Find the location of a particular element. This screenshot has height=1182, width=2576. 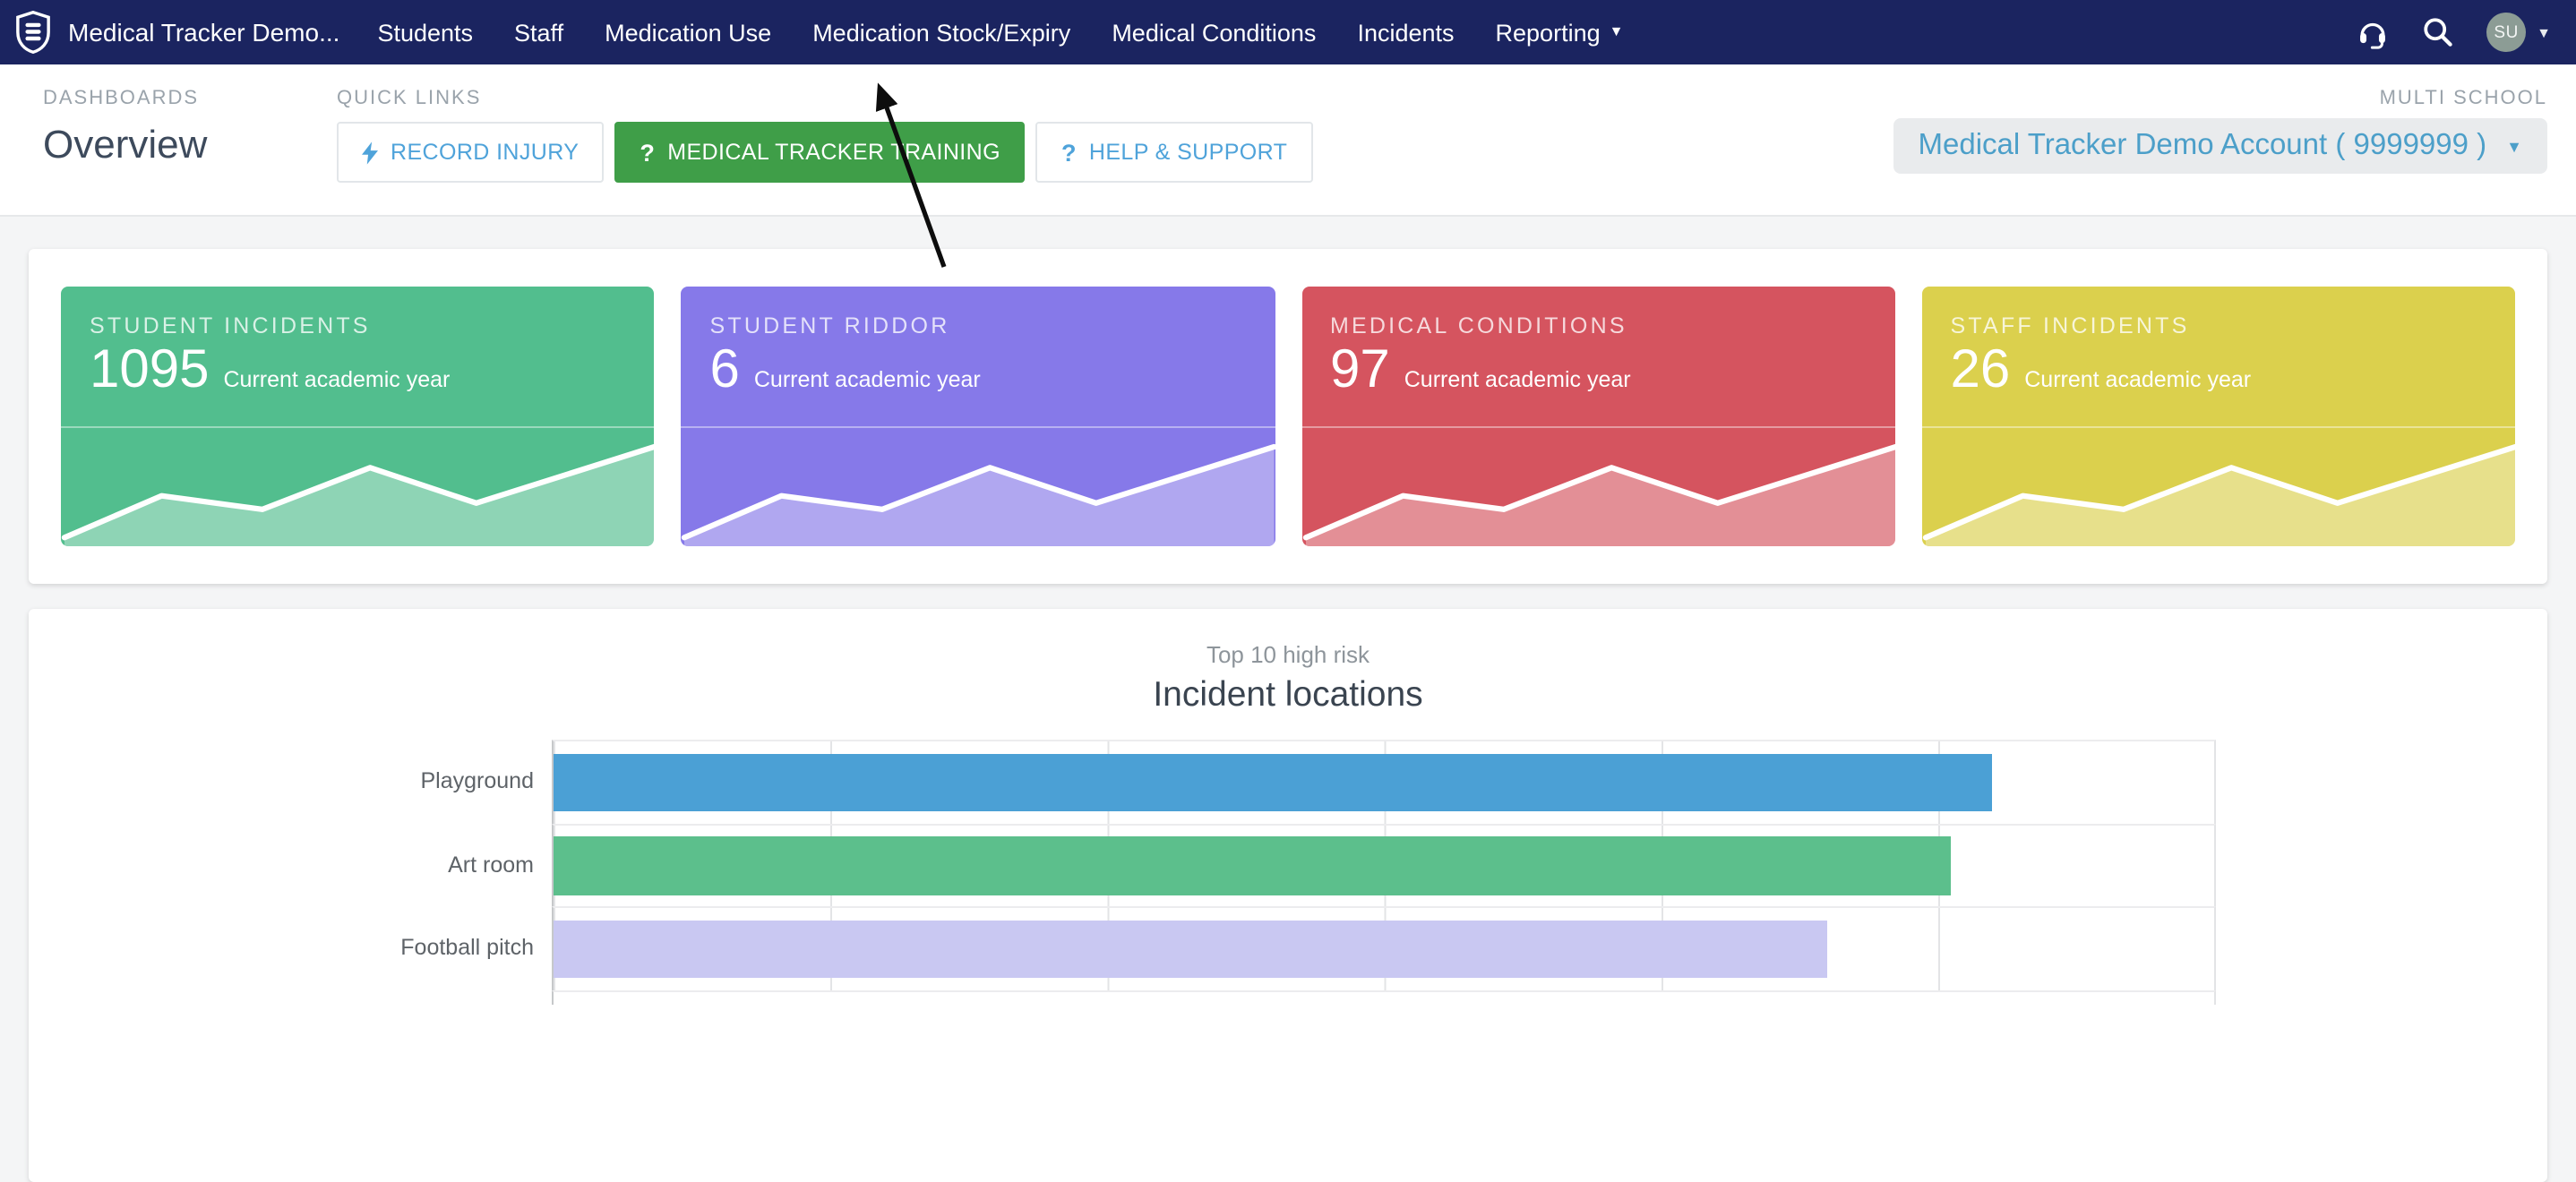

multi-school-label: MULTI SCHOOL is located at coordinates (2463, 98).